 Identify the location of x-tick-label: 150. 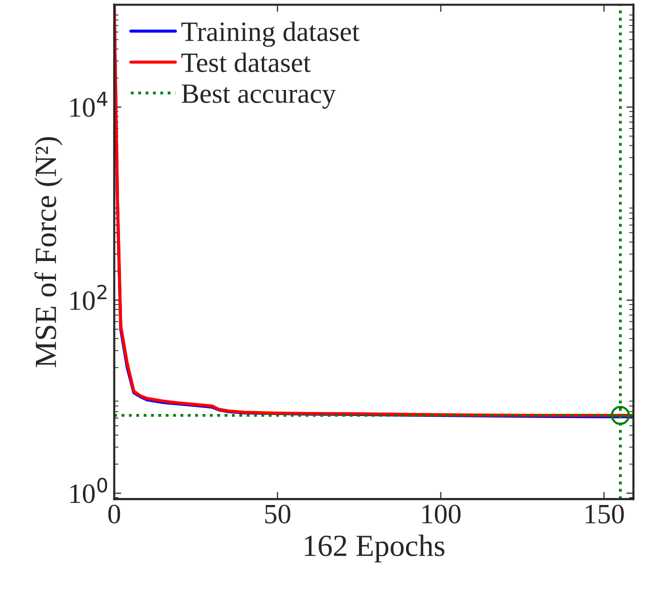
(605, 514).